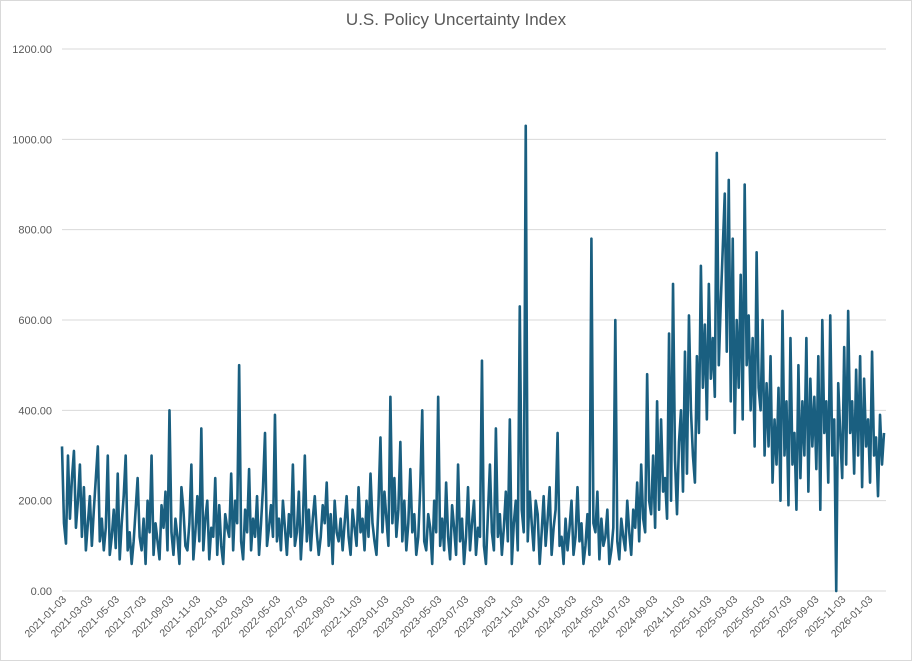  What do you see at coordinates (32, 50) in the screenshot?
I see `y-tick-label: 1200.00` at bounding box center [32, 50].